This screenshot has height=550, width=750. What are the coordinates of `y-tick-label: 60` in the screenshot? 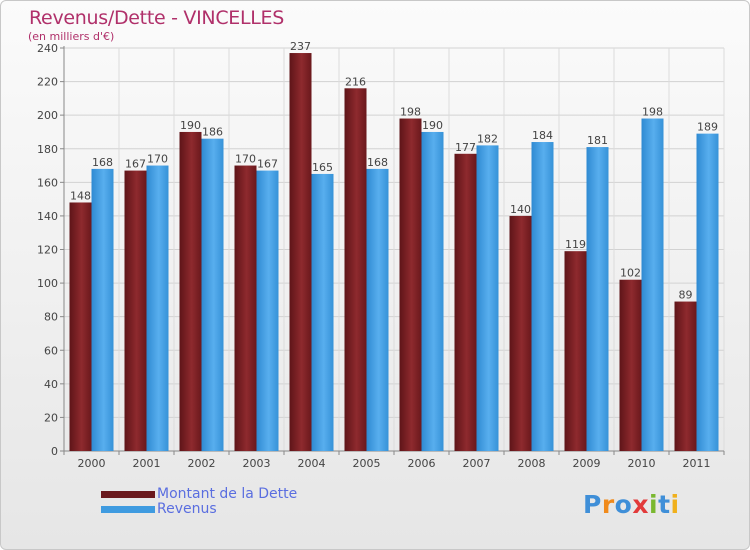 It's located at (51, 350).